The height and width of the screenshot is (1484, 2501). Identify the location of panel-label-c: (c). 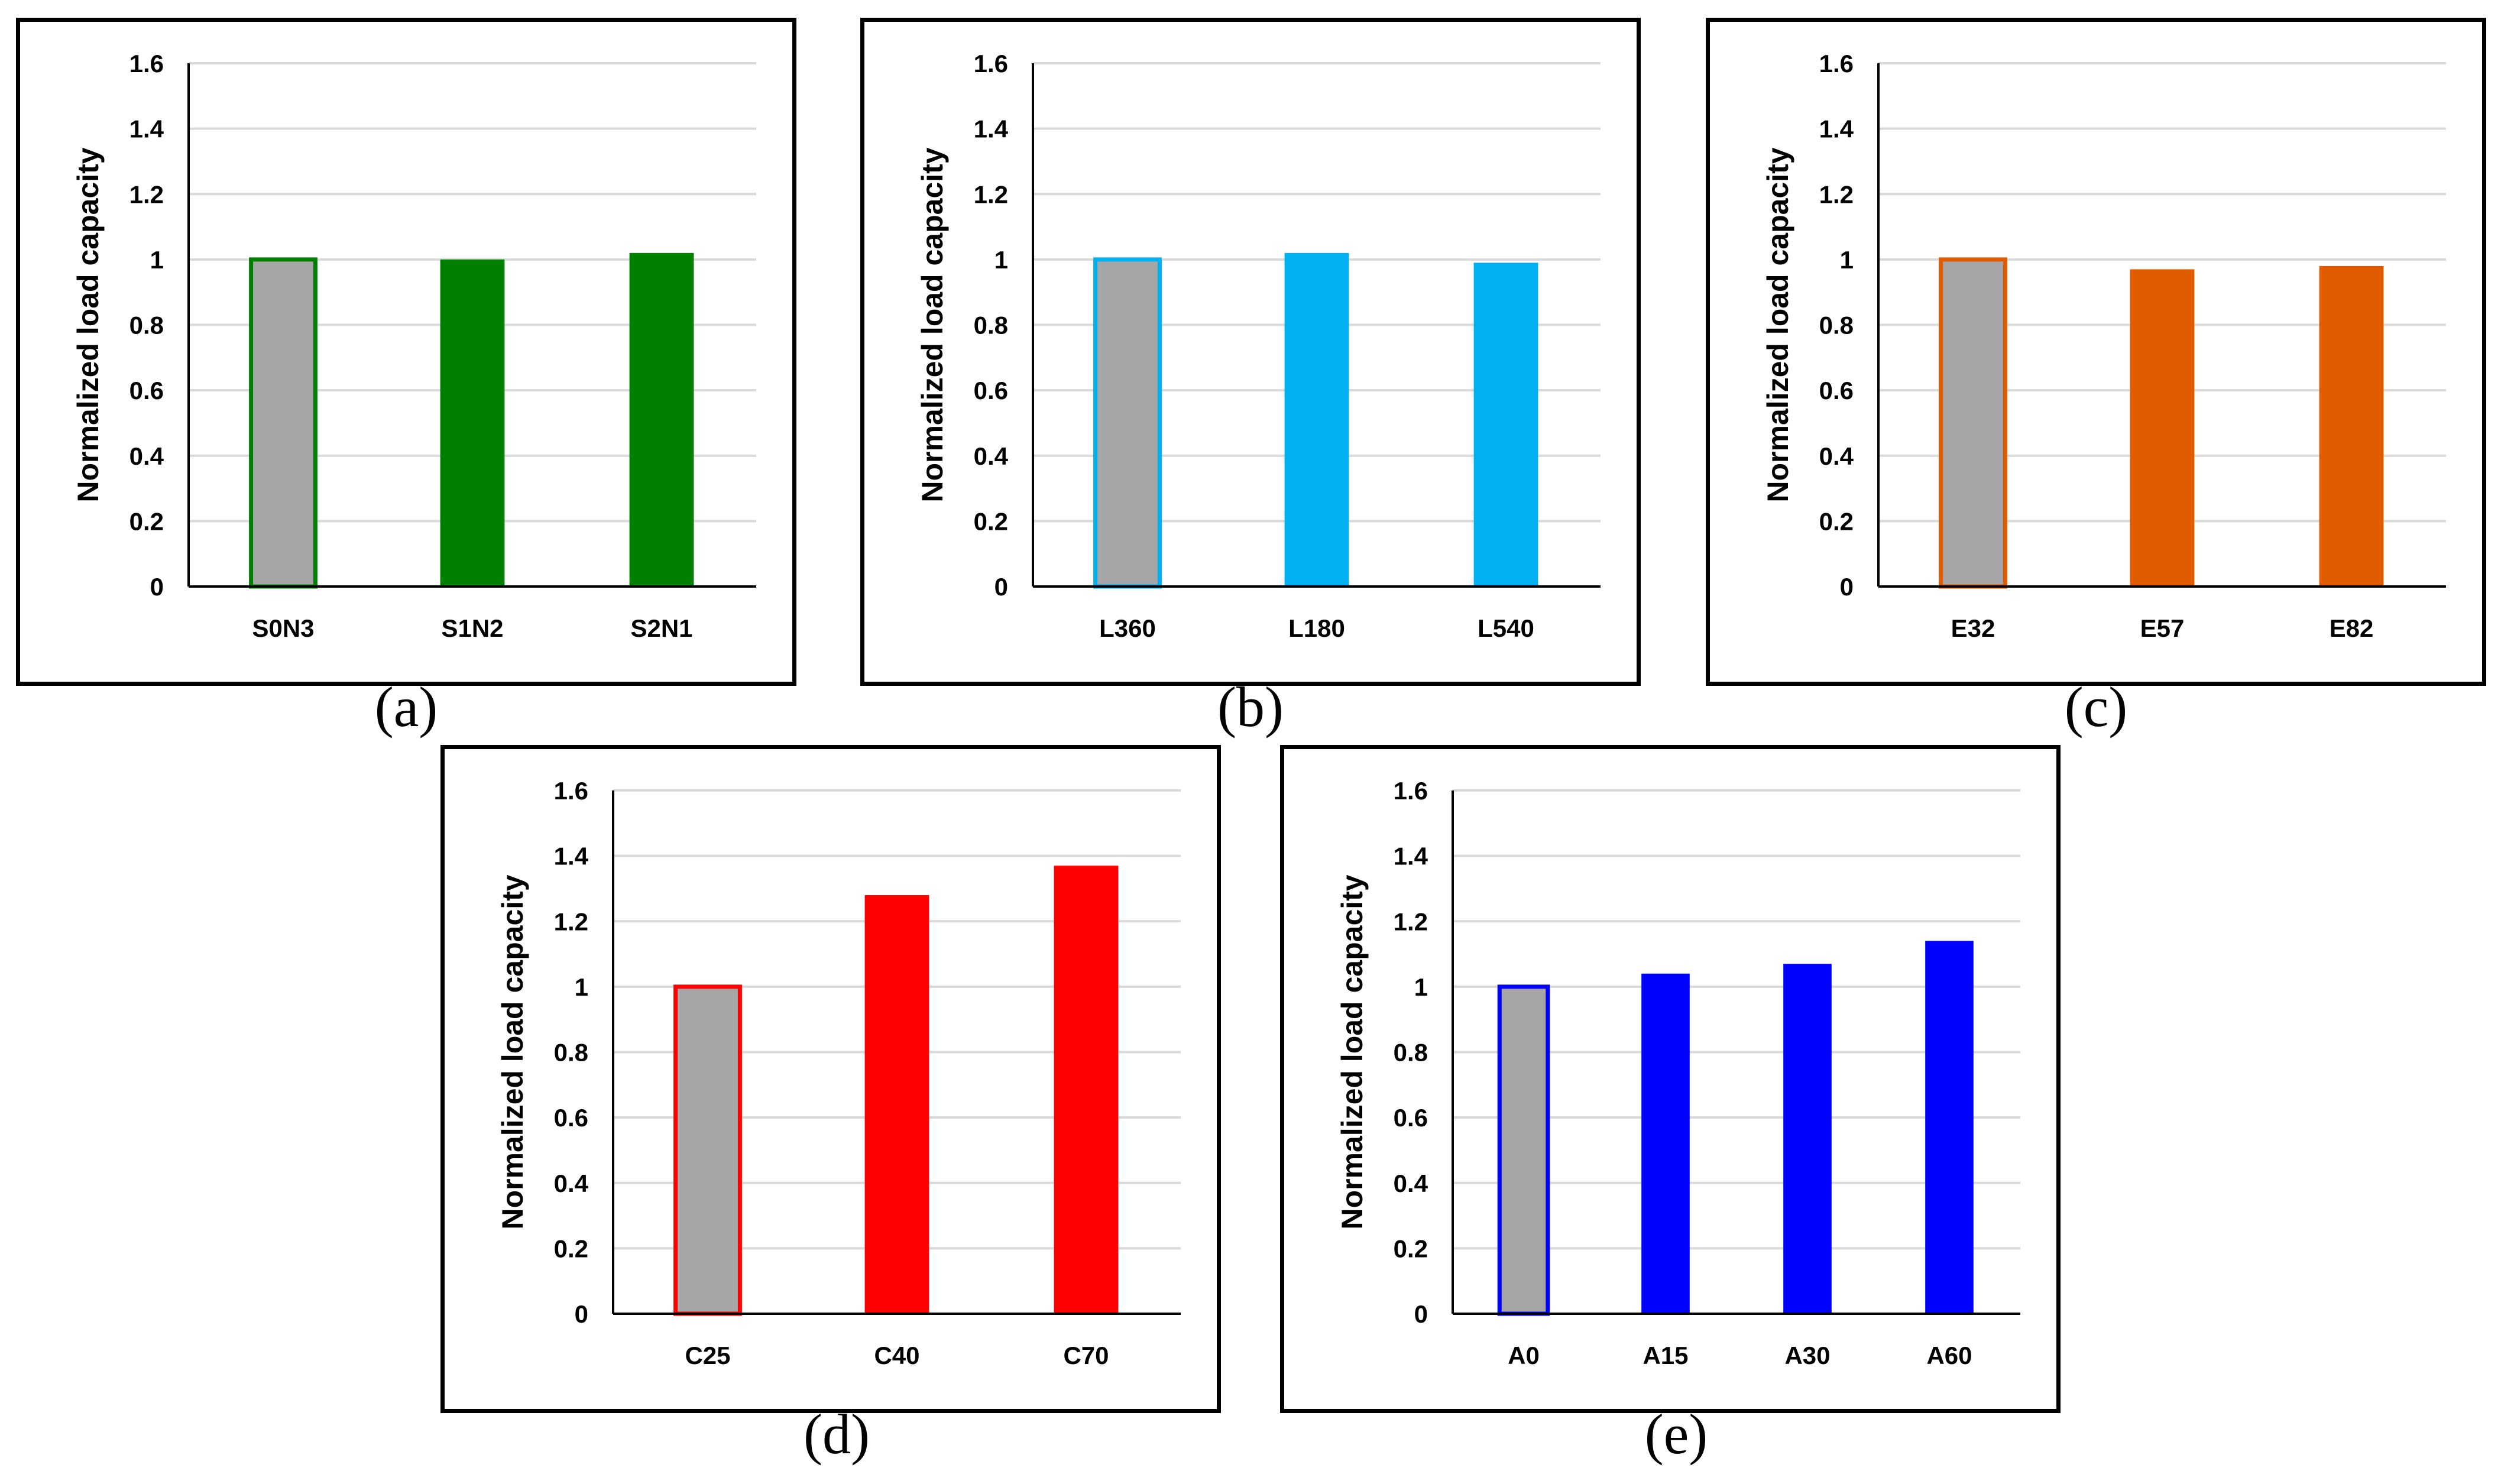
(2096, 706).